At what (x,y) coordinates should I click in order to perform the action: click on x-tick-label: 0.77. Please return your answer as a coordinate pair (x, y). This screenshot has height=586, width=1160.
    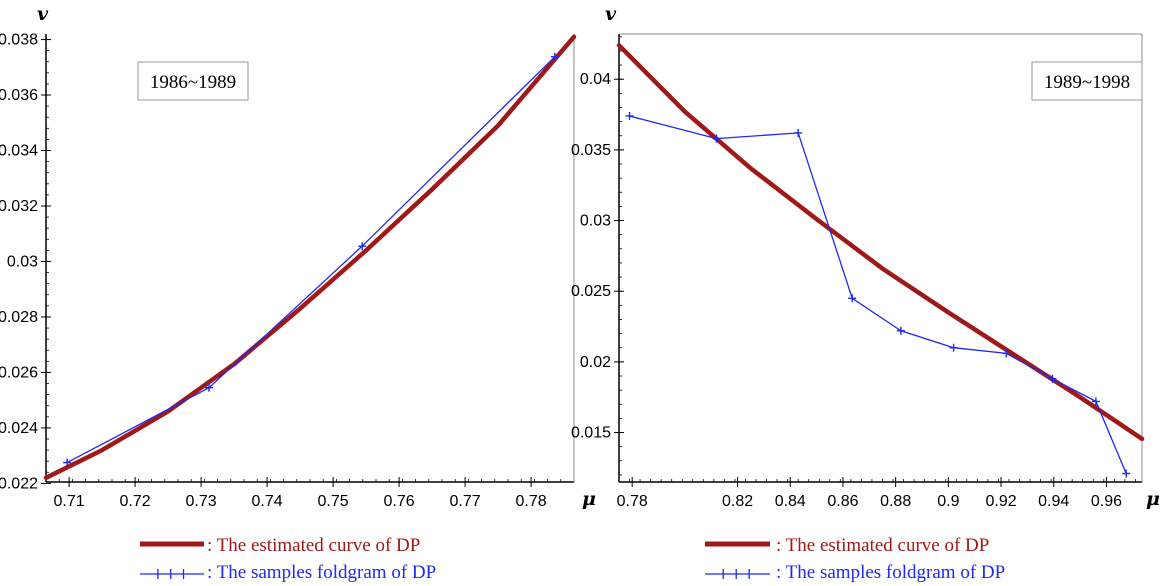
    Looking at the image, I should click on (465, 501).